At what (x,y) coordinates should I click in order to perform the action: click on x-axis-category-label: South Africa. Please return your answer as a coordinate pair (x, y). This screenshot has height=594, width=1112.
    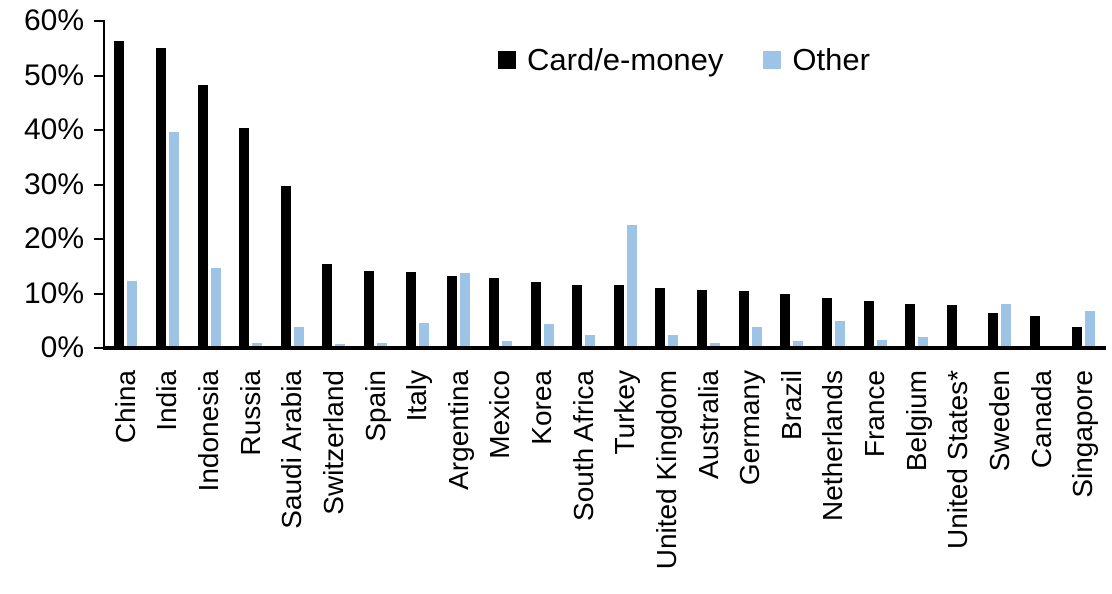
    Looking at the image, I should click on (583, 445).